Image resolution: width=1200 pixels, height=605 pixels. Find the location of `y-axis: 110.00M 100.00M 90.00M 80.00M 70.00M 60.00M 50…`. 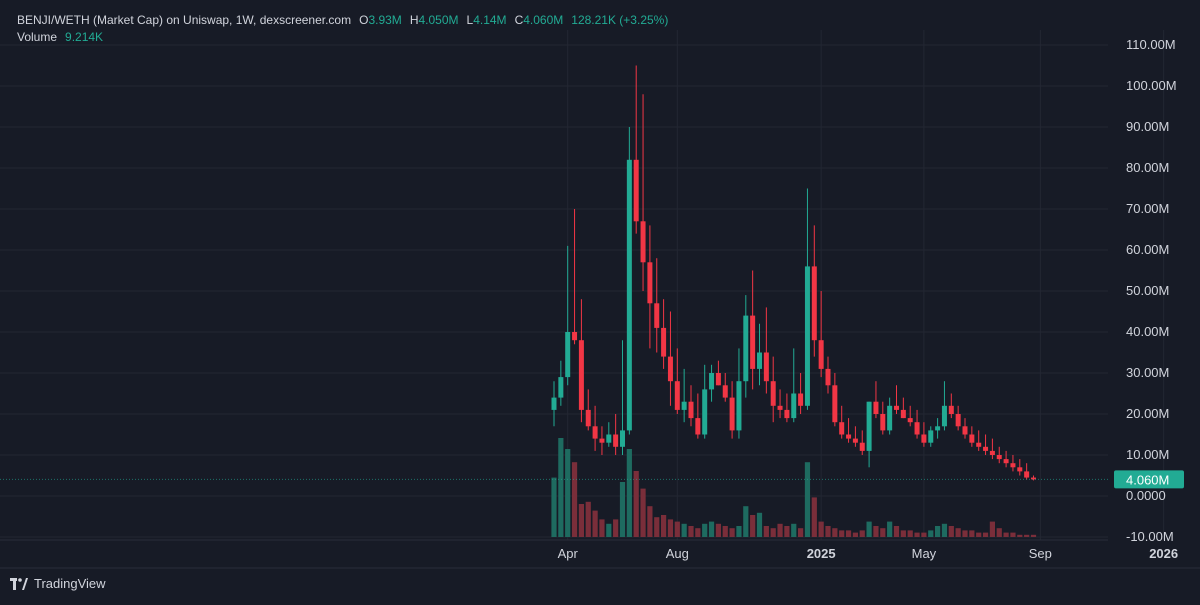

y-axis: 110.00M 100.00M 90.00M 80.00M 70.00M 60.00M 50… is located at coordinates (1151, 290).